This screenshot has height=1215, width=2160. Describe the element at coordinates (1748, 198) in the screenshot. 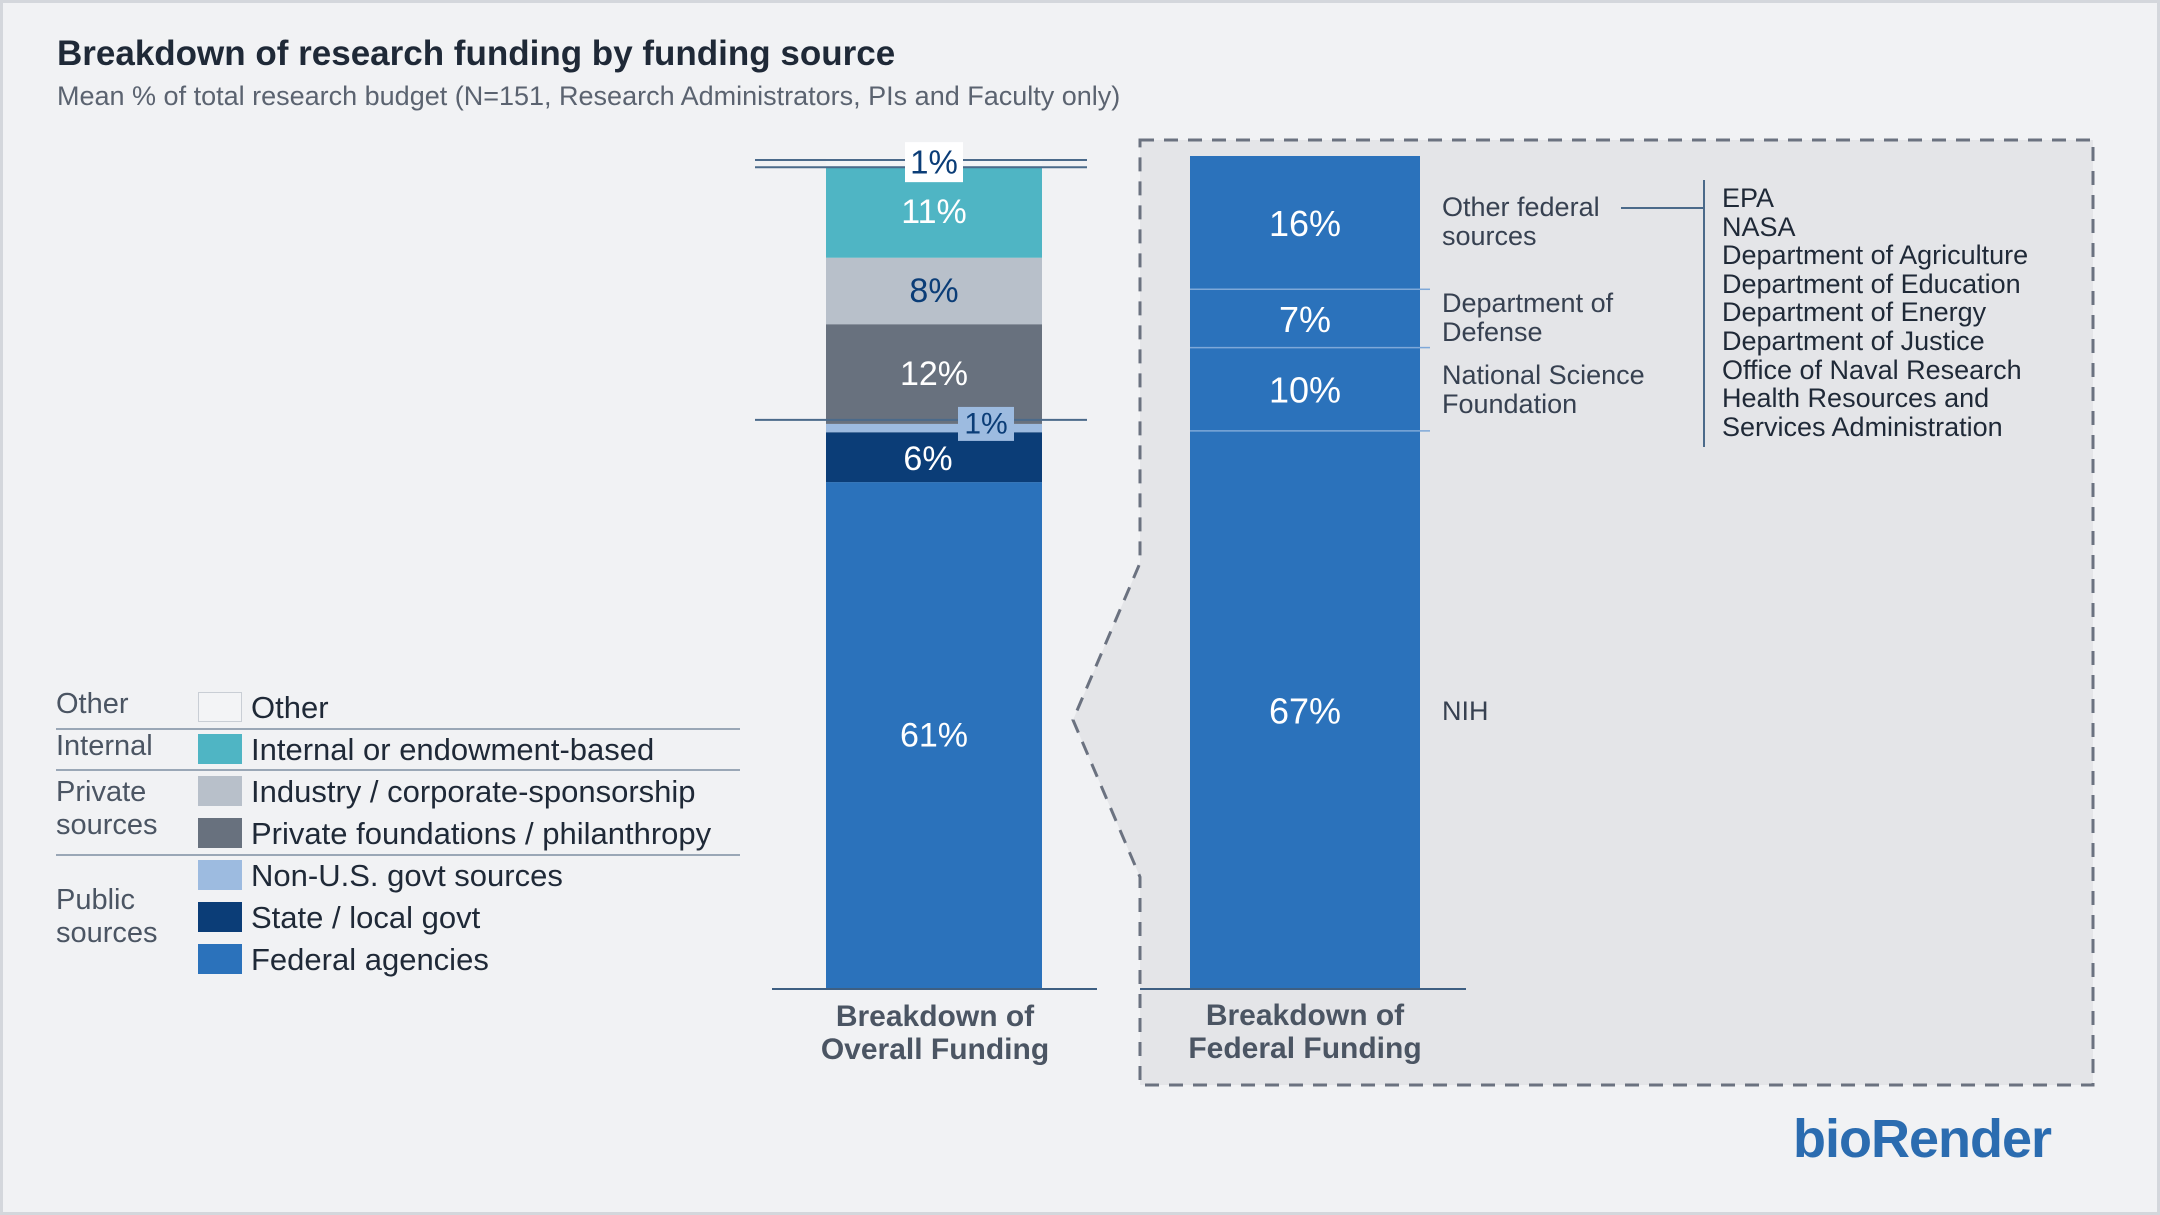

I see `agency-item: EPA` at that location.